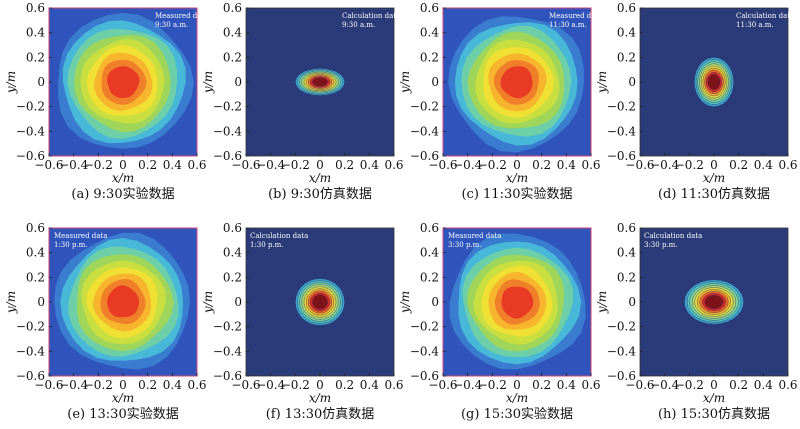 The image size is (800, 429). What do you see at coordinates (755, 25) in the screenshot?
I see `annotation-line: 11:30 a.m.` at bounding box center [755, 25].